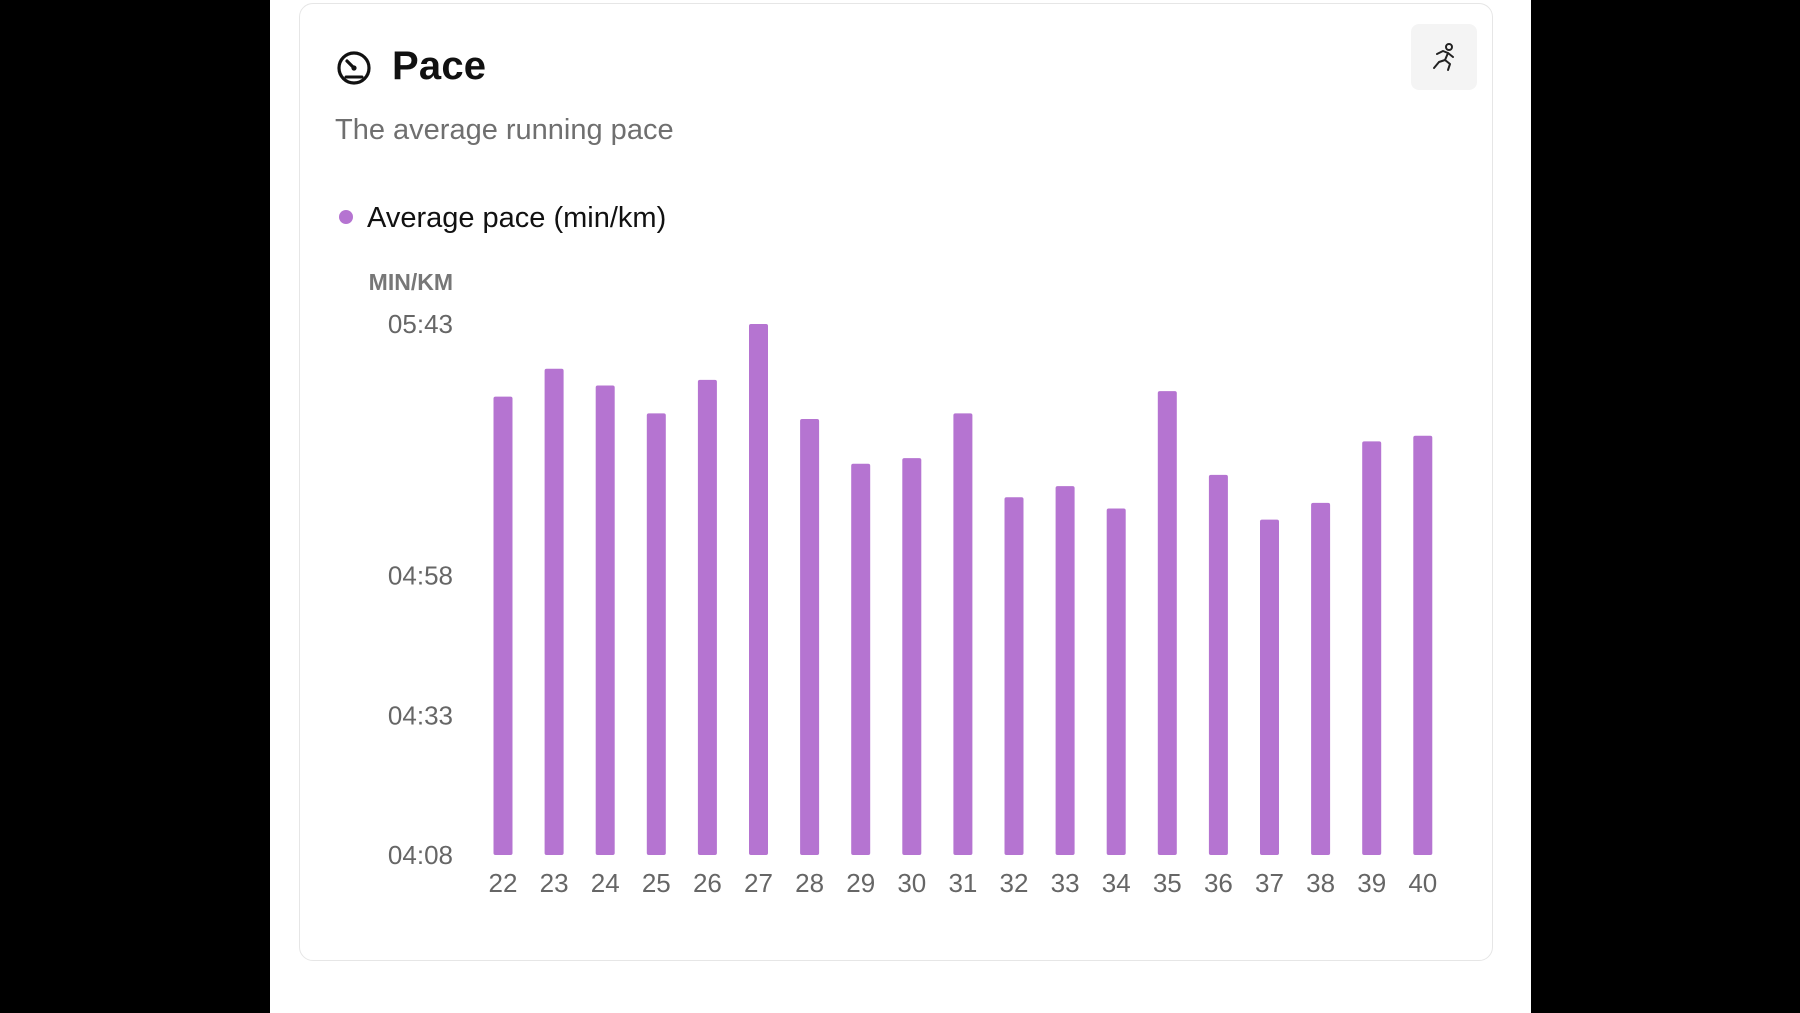 The image size is (1800, 1013). I want to click on x-tick-label: 30, so click(911, 883).